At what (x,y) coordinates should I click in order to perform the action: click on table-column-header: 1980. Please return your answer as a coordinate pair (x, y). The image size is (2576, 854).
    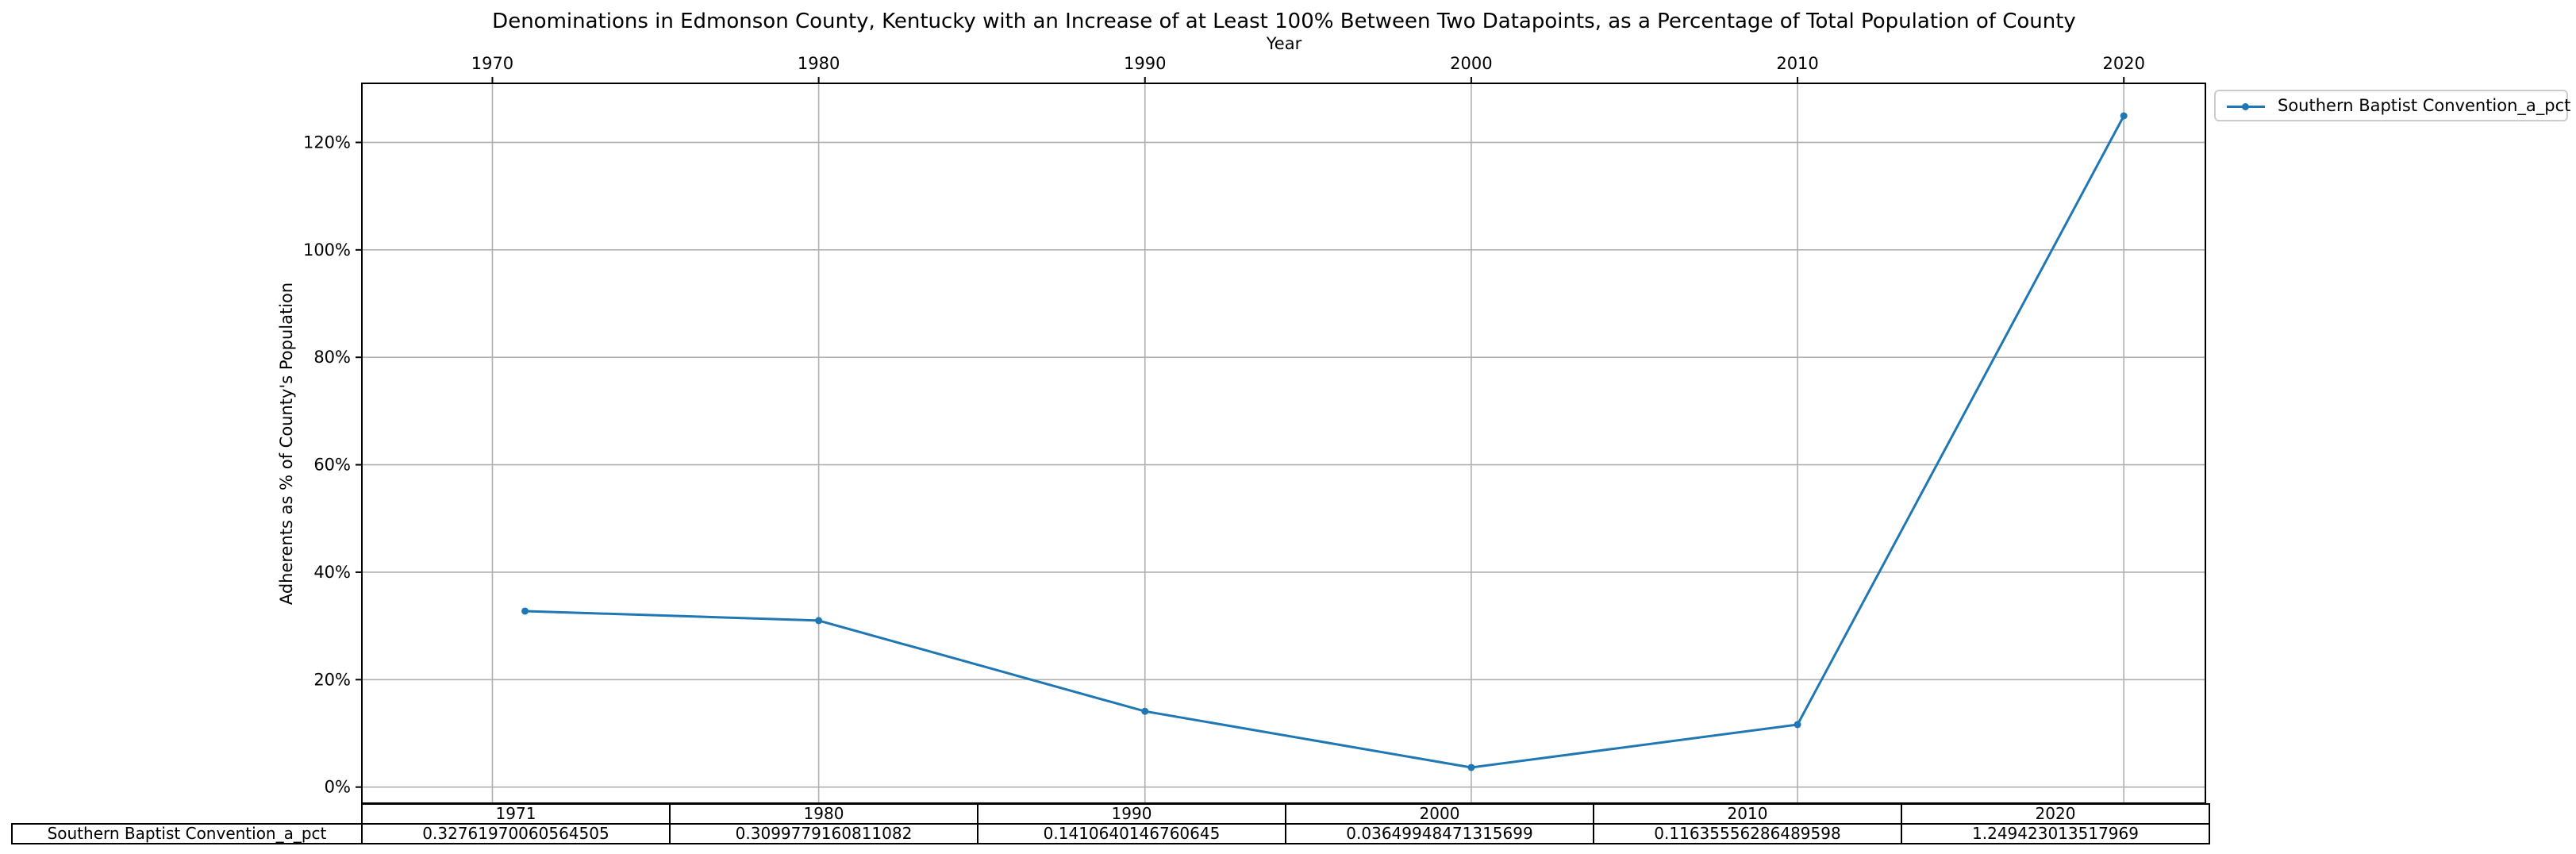
    Looking at the image, I should click on (823, 814).